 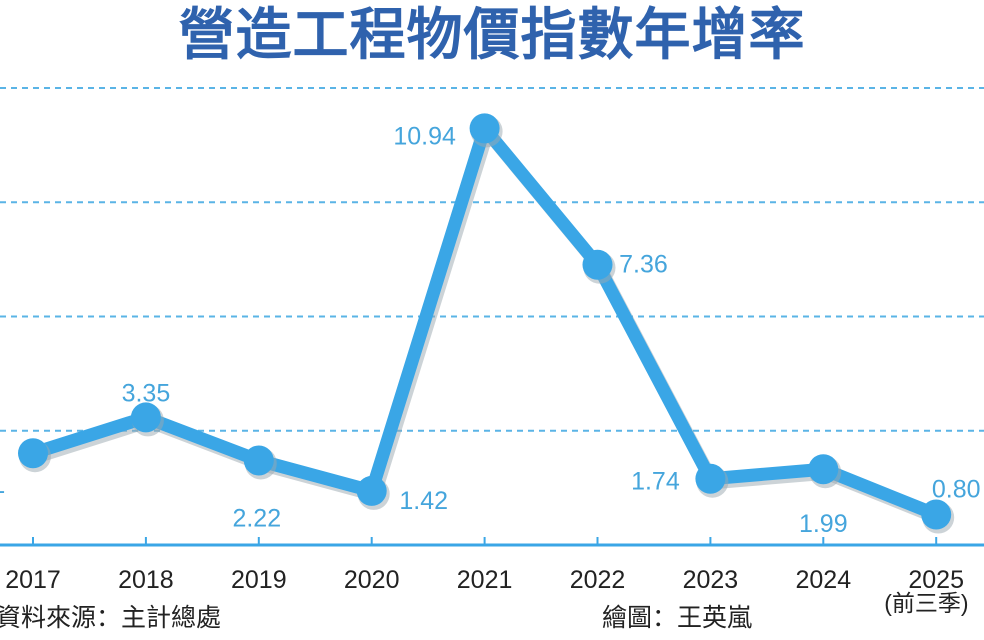 I want to click on data-label: 2.22, so click(x=256, y=518).